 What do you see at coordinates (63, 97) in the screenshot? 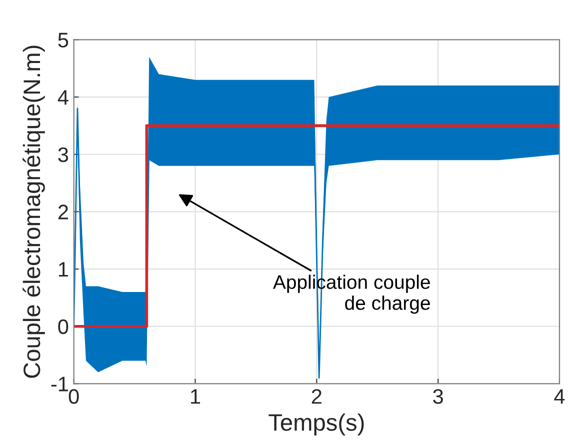
I see `y-tick-label: 4` at bounding box center [63, 97].